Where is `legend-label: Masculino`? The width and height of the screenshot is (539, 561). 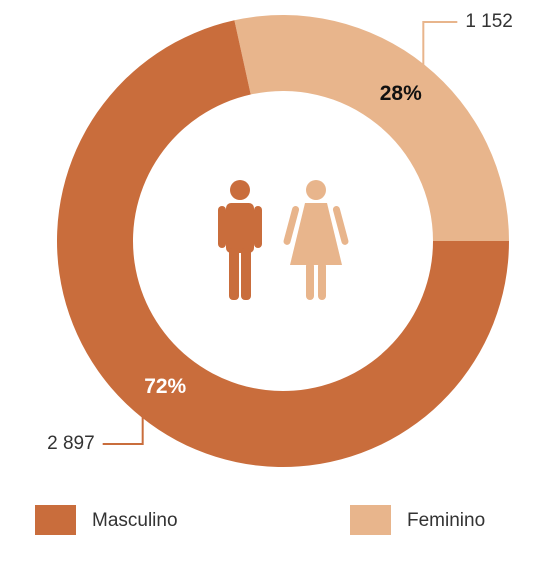
legend-label: Masculino is located at coordinates (135, 520).